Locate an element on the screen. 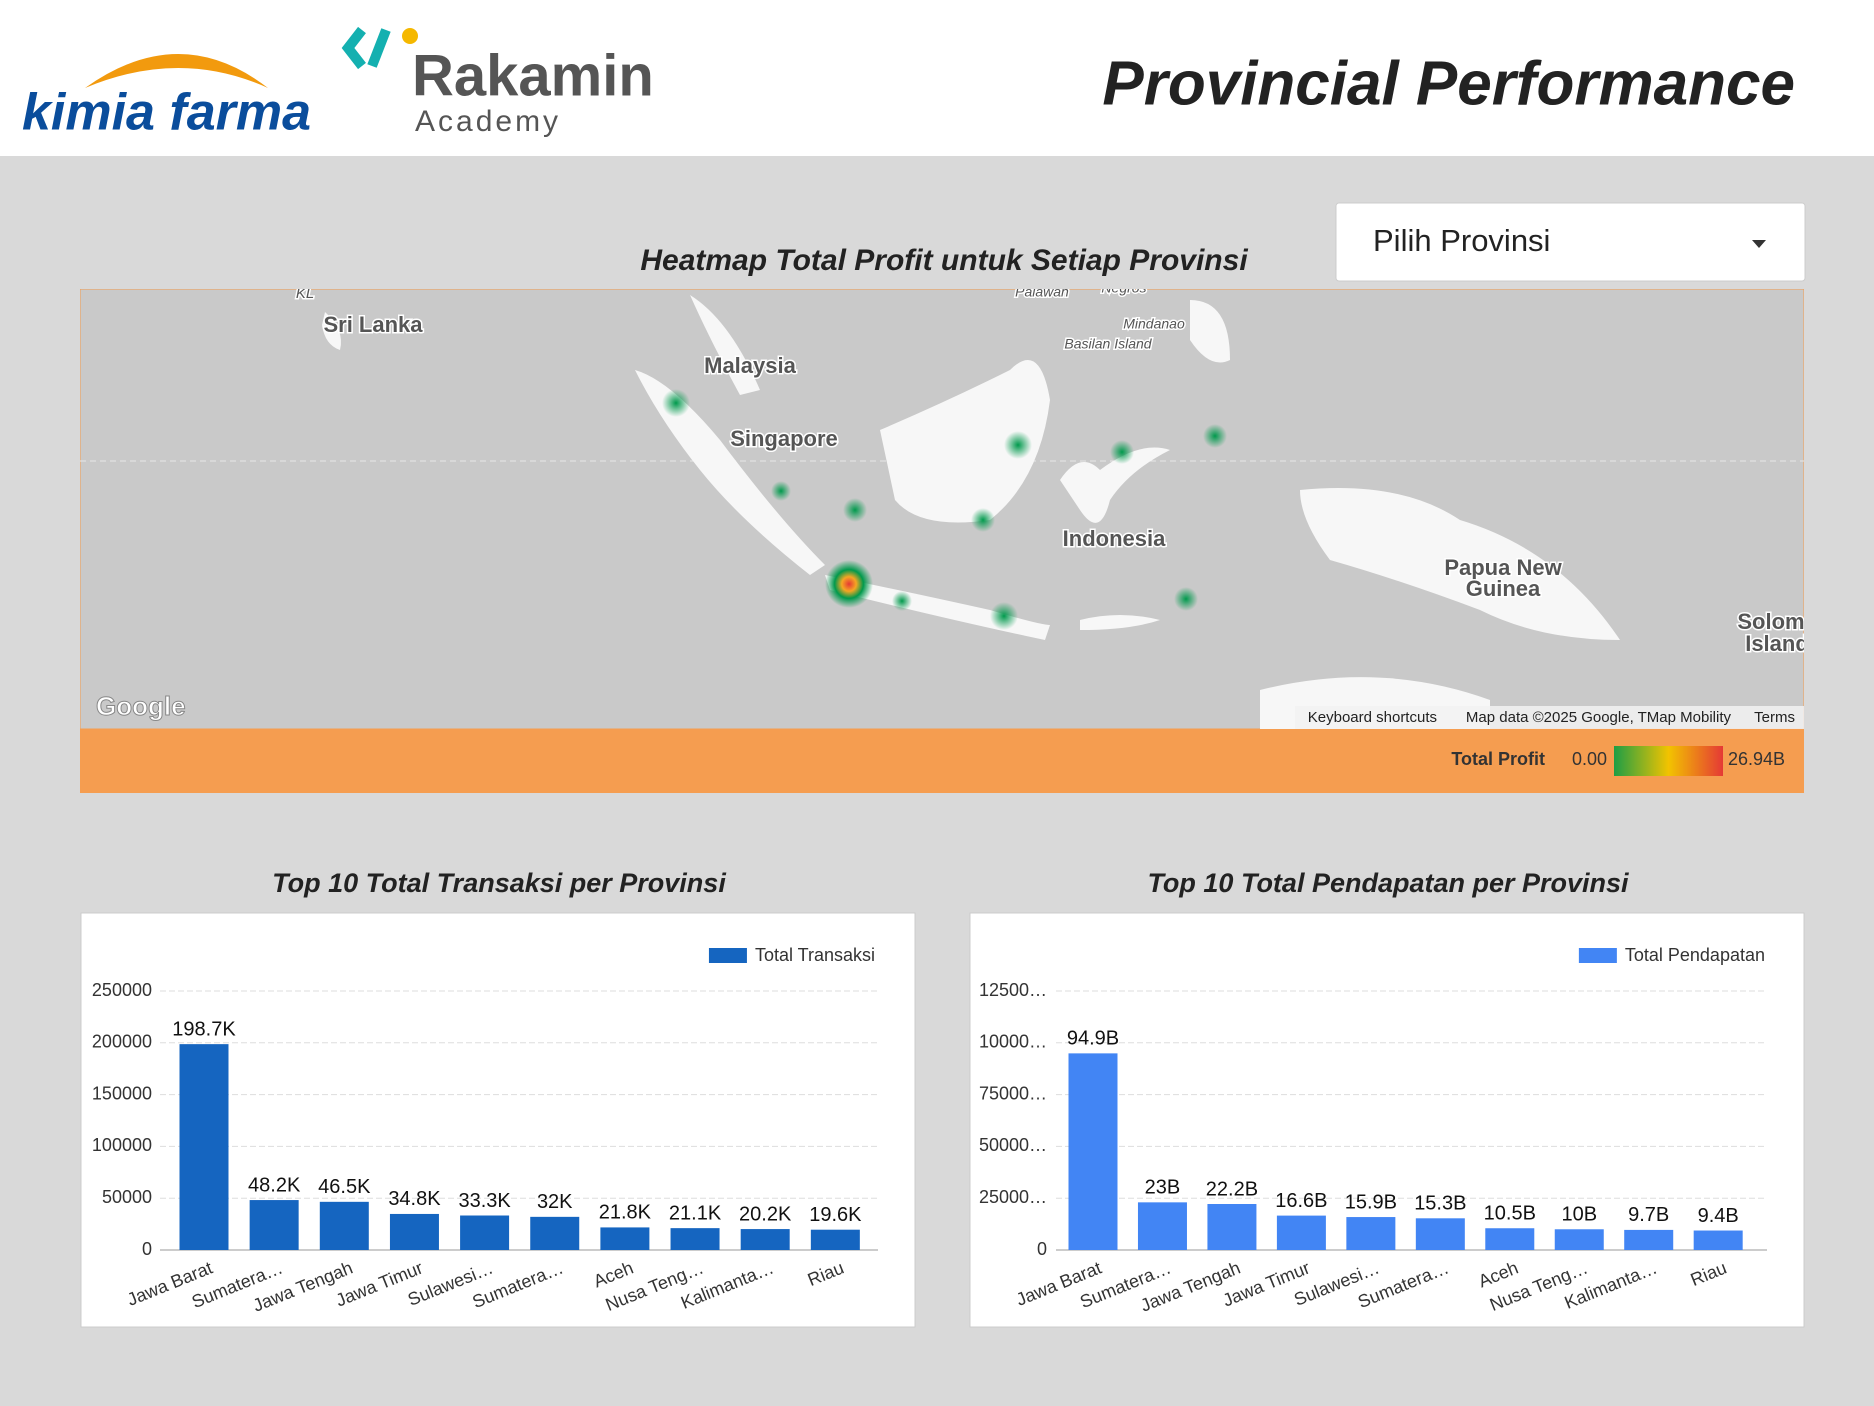 This screenshot has width=1874, height=1406. y-tick-label: 150000 is located at coordinates (122, 1093).